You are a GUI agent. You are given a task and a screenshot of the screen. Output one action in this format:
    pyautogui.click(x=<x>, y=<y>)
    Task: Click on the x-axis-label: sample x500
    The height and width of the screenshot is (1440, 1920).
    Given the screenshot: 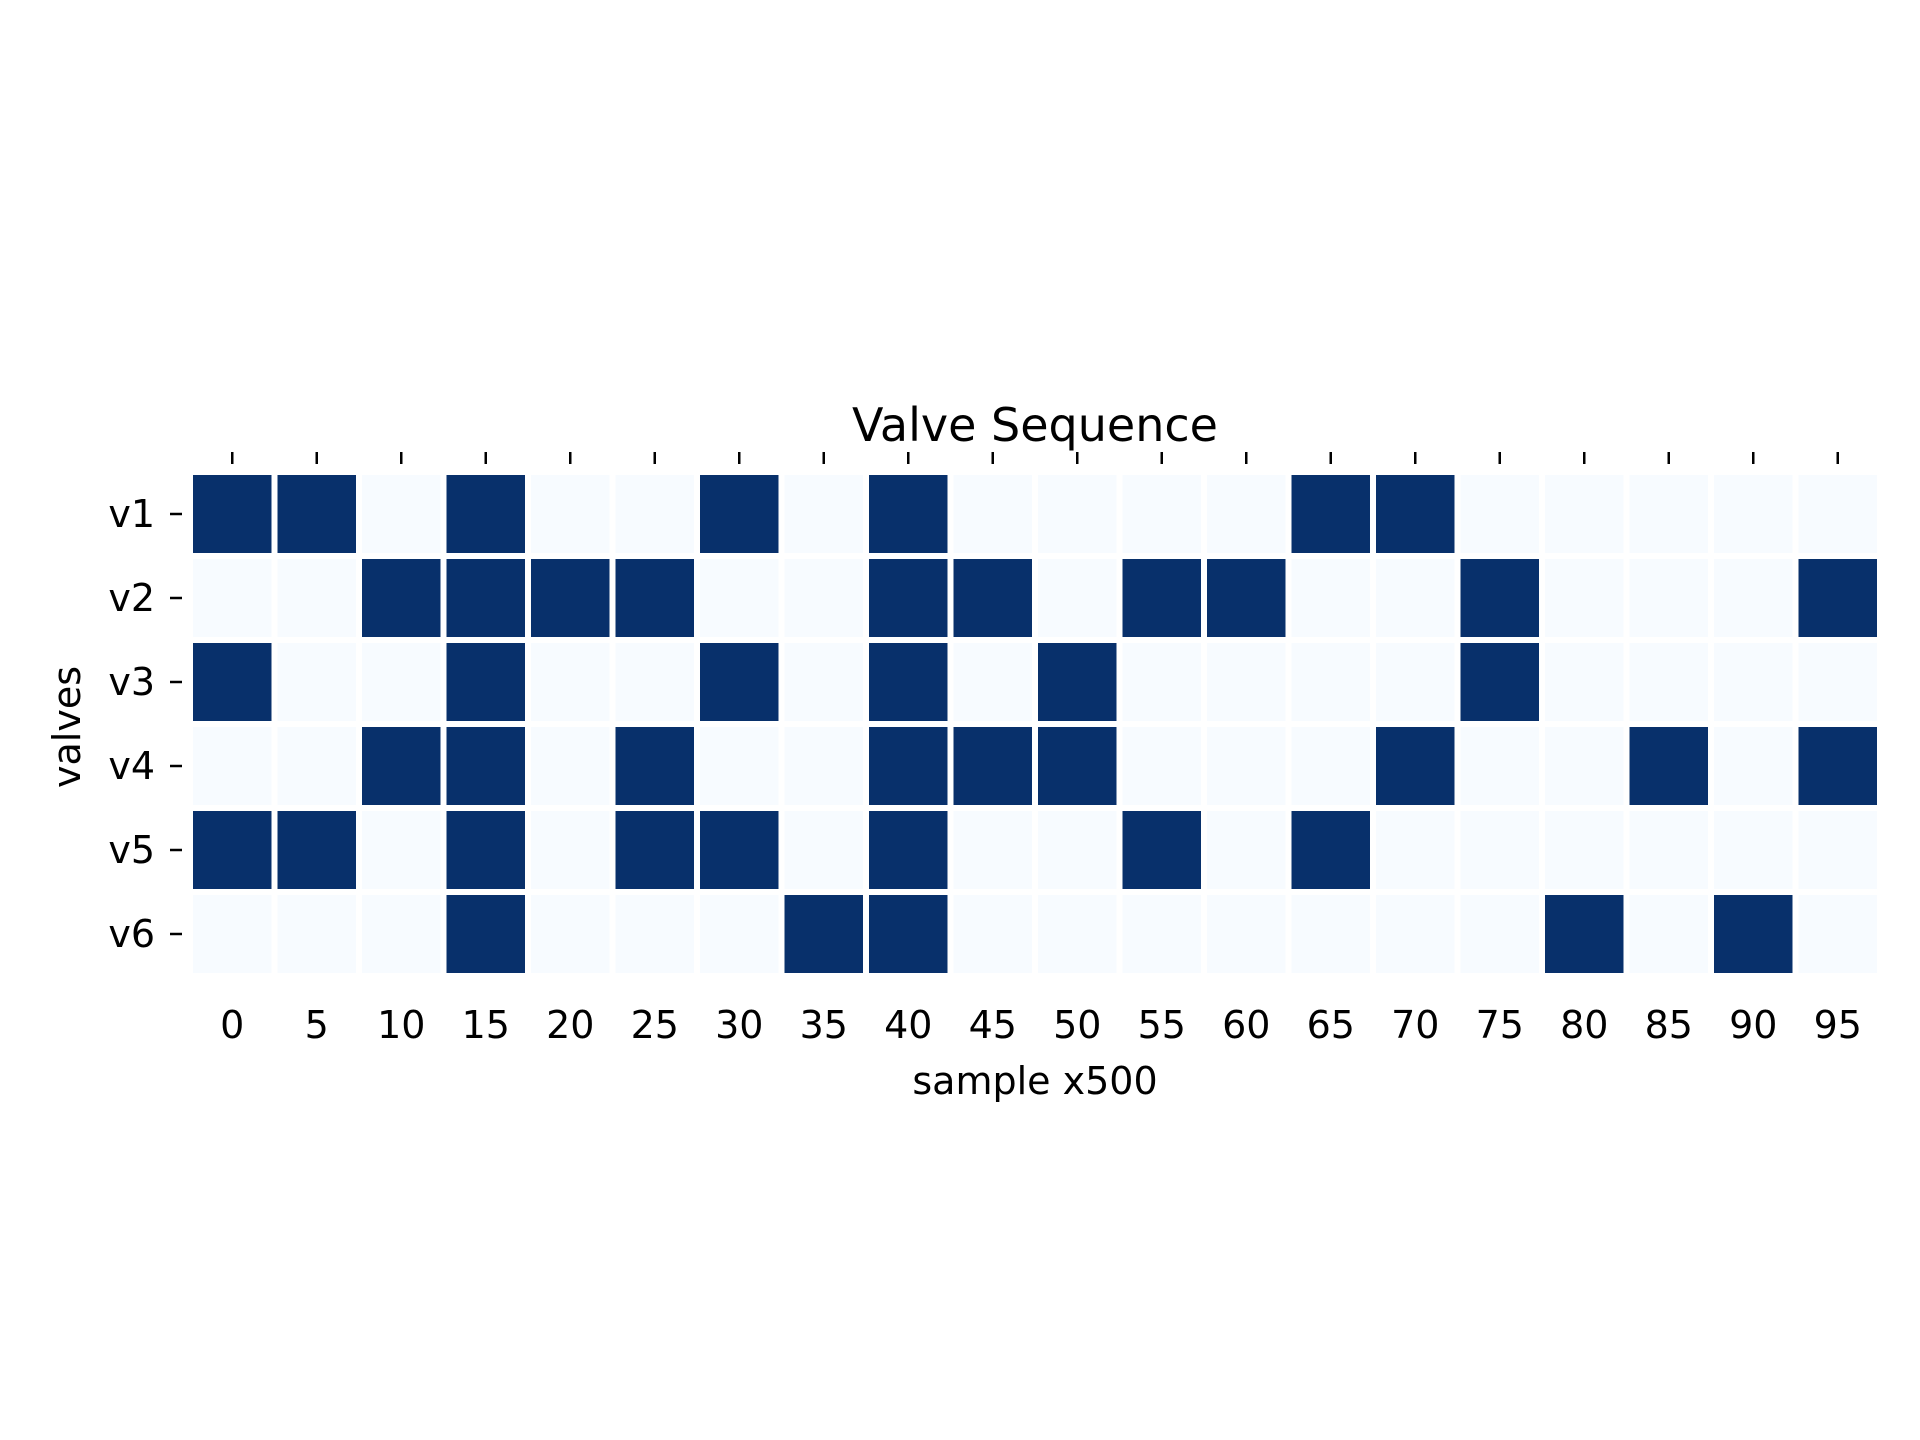 What is the action you would take?
    pyautogui.click(x=1034, y=1081)
    